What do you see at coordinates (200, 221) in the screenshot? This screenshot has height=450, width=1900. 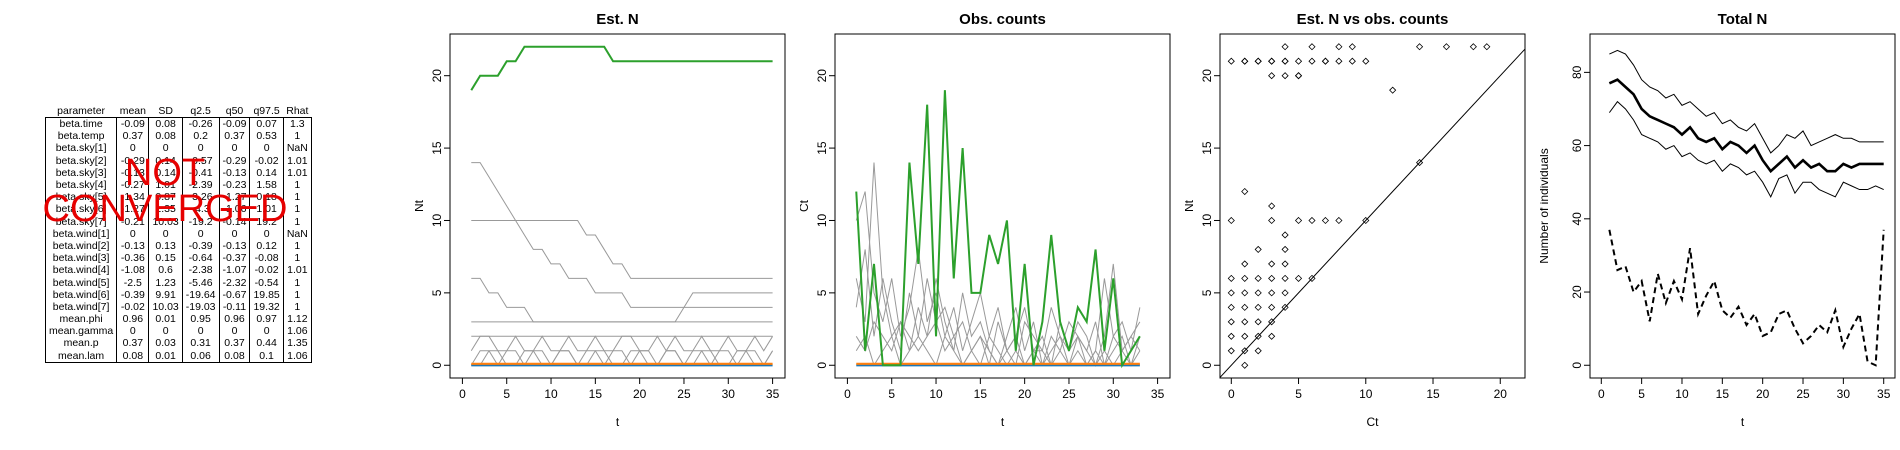 I see `table-cell: -19.2` at bounding box center [200, 221].